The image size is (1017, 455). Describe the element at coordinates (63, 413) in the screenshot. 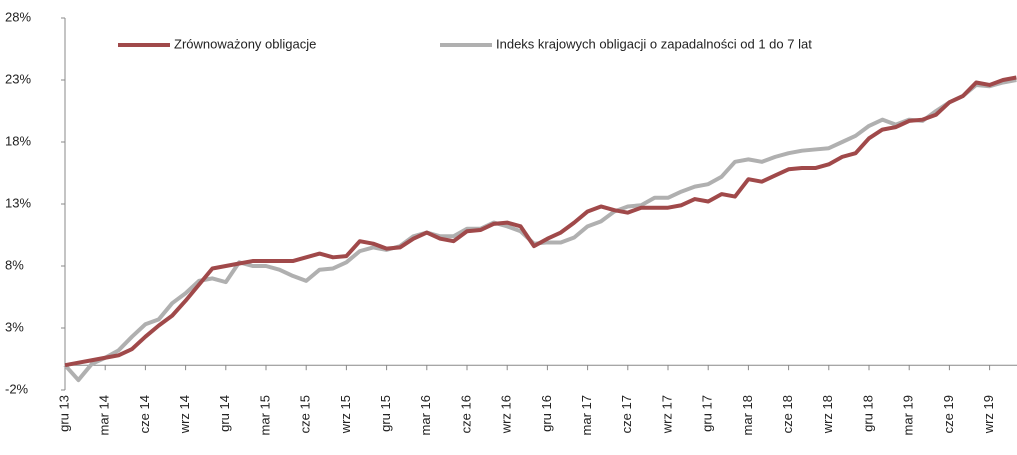

I see `x-tick-label: gru 13` at that location.